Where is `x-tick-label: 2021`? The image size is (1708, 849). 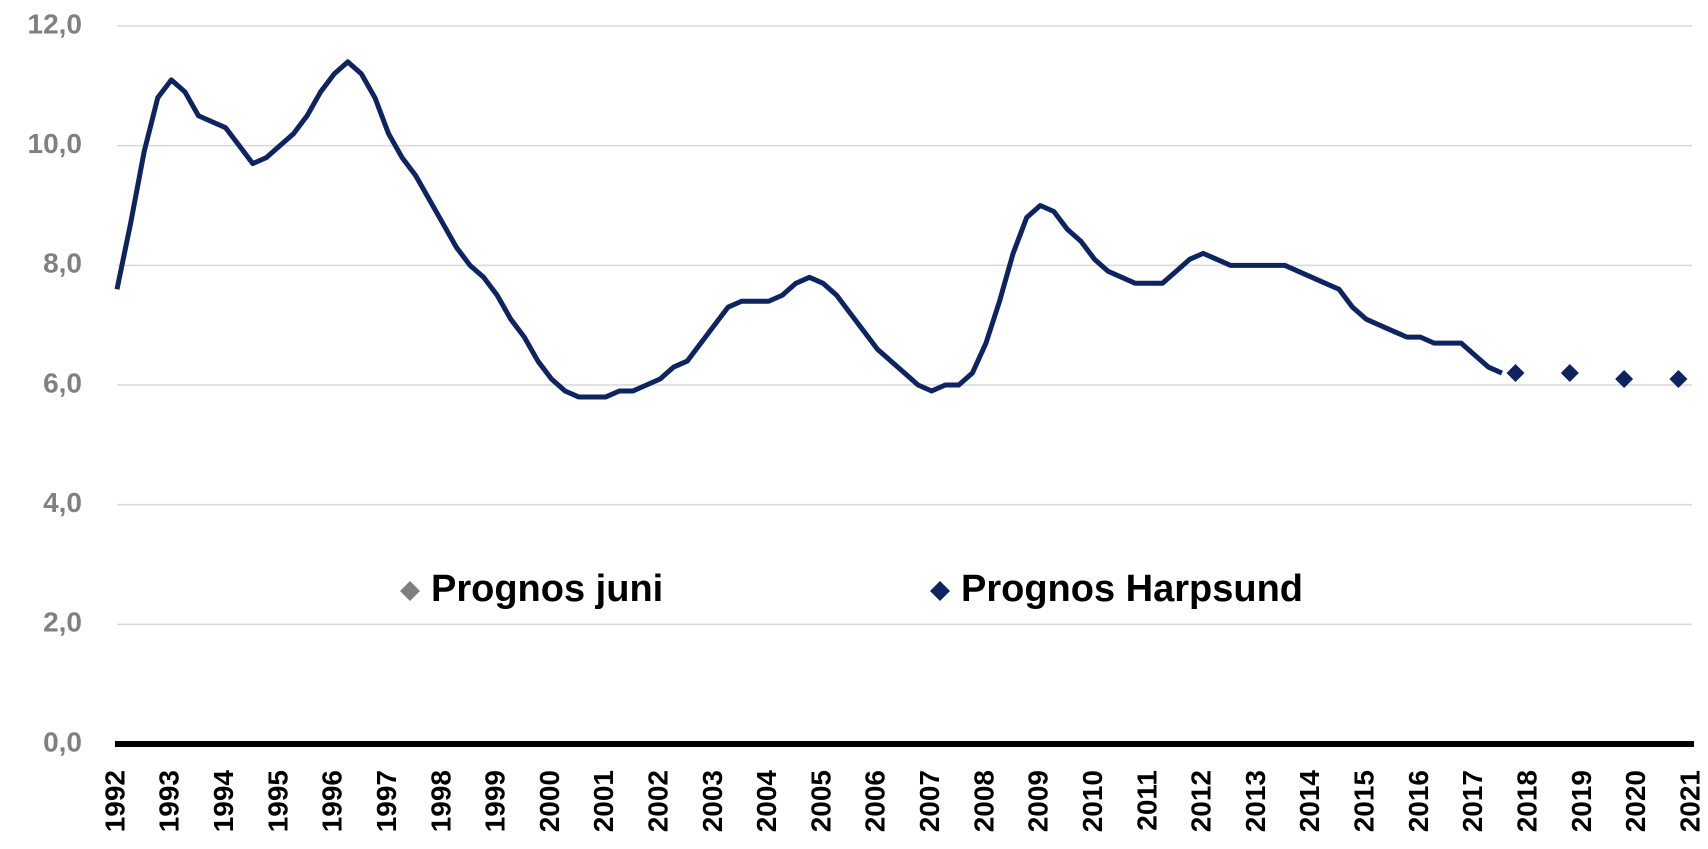 x-tick-label: 2021 is located at coordinates (1689, 801).